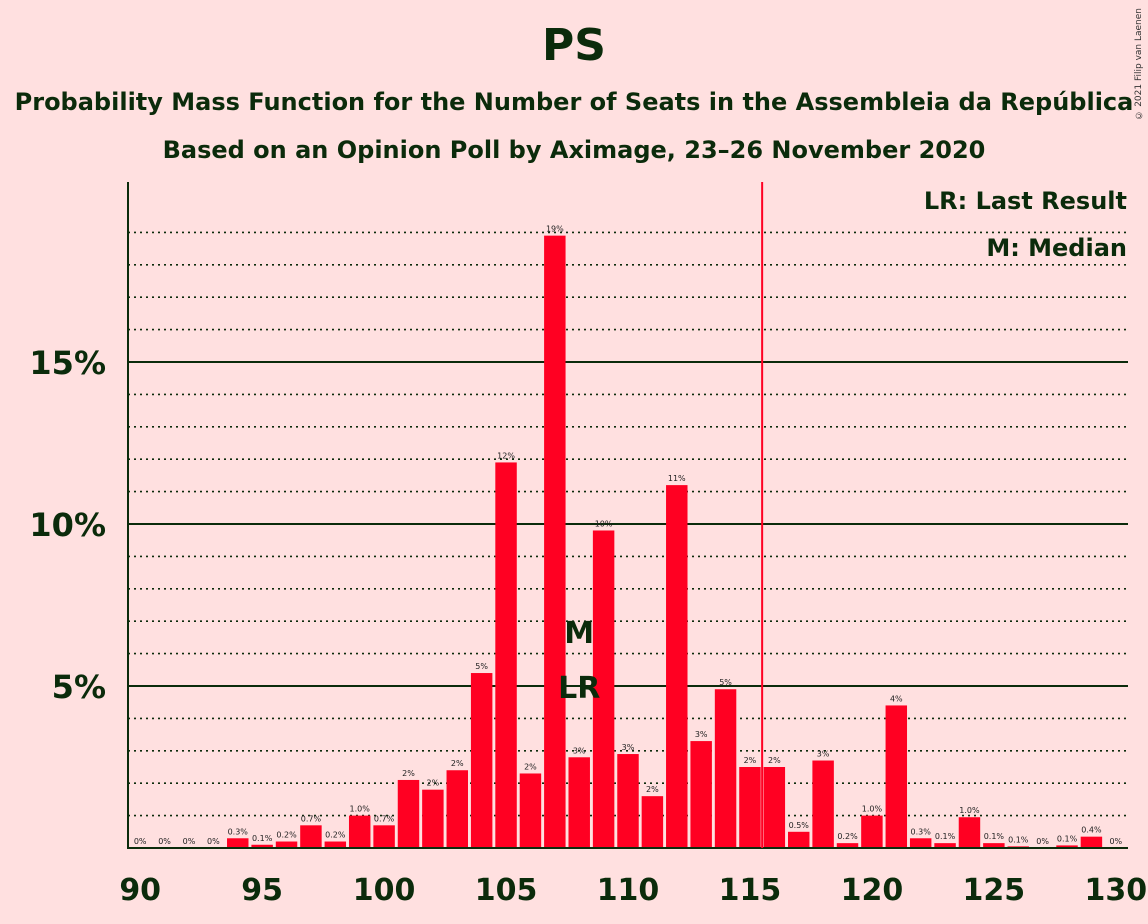 The width and height of the screenshot is (1148, 924). Describe the element at coordinates (969, 810) in the screenshot. I see `bar-label-124: 1.0%` at that location.